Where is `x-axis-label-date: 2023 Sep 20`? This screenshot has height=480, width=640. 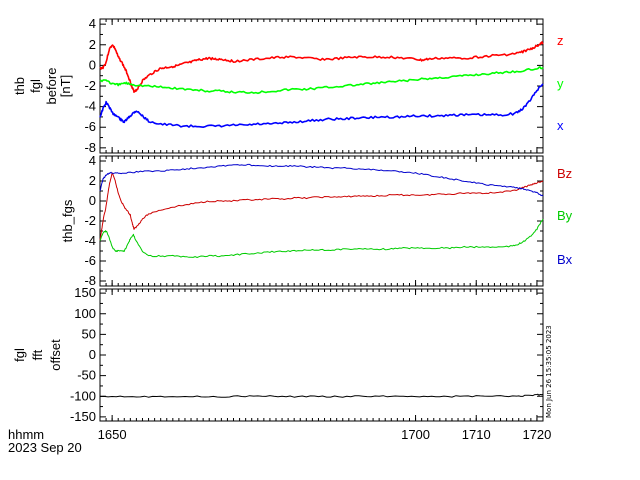 x-axis-label-date: 2023 Sep 20 is located at coordinates (45, 447).